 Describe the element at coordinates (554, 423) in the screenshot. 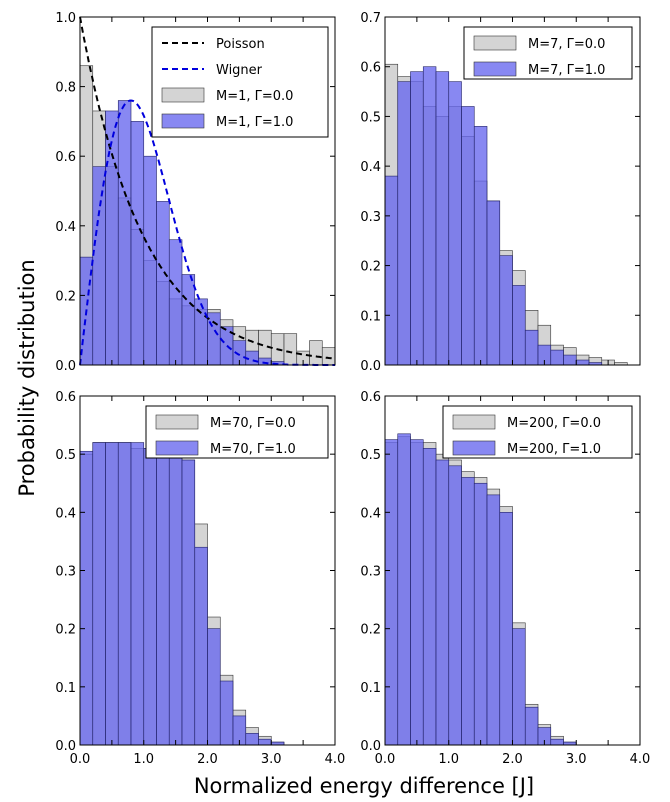

I see `legend-label: M=200, Γ=0.0` at that location.